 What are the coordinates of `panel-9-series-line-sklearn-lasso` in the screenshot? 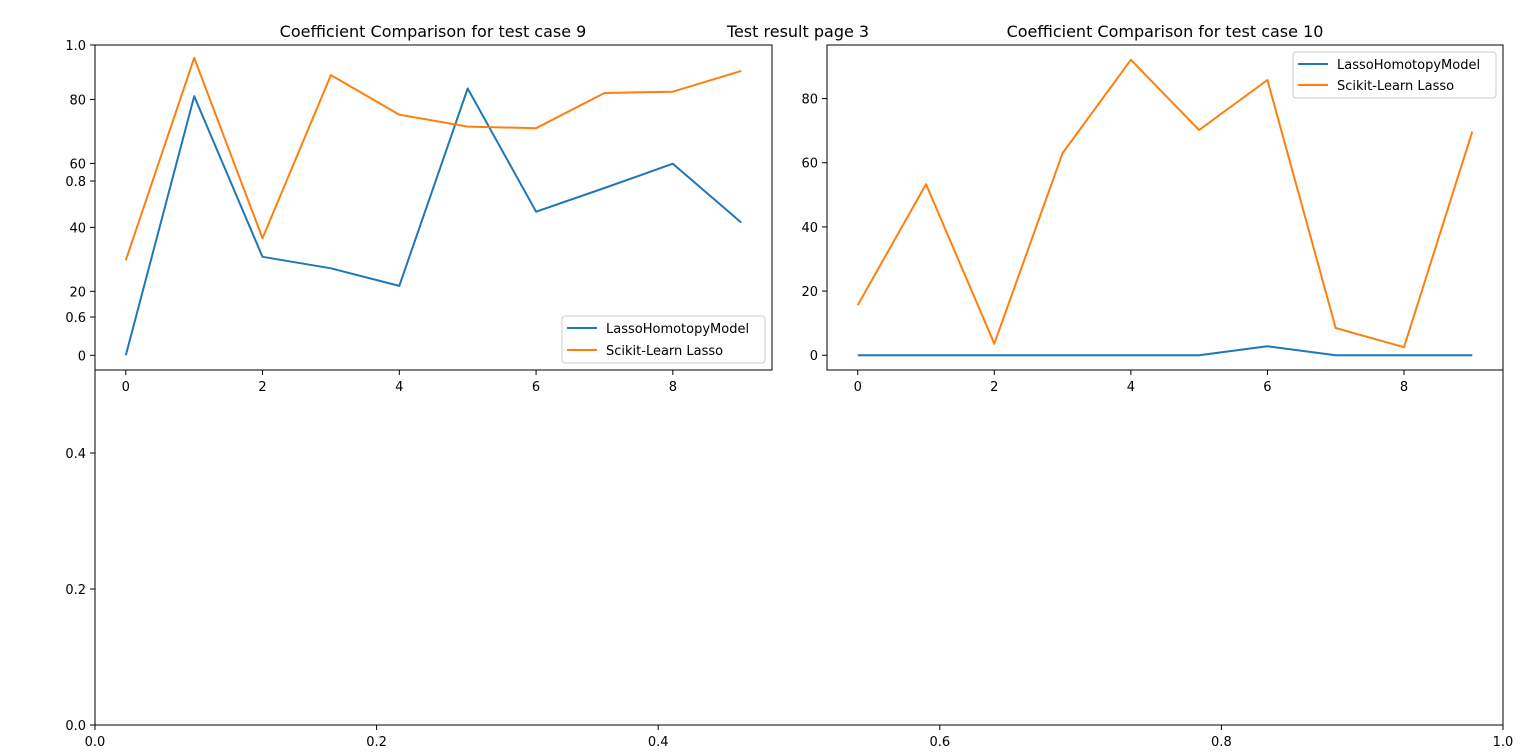 It's located at (433, 158).